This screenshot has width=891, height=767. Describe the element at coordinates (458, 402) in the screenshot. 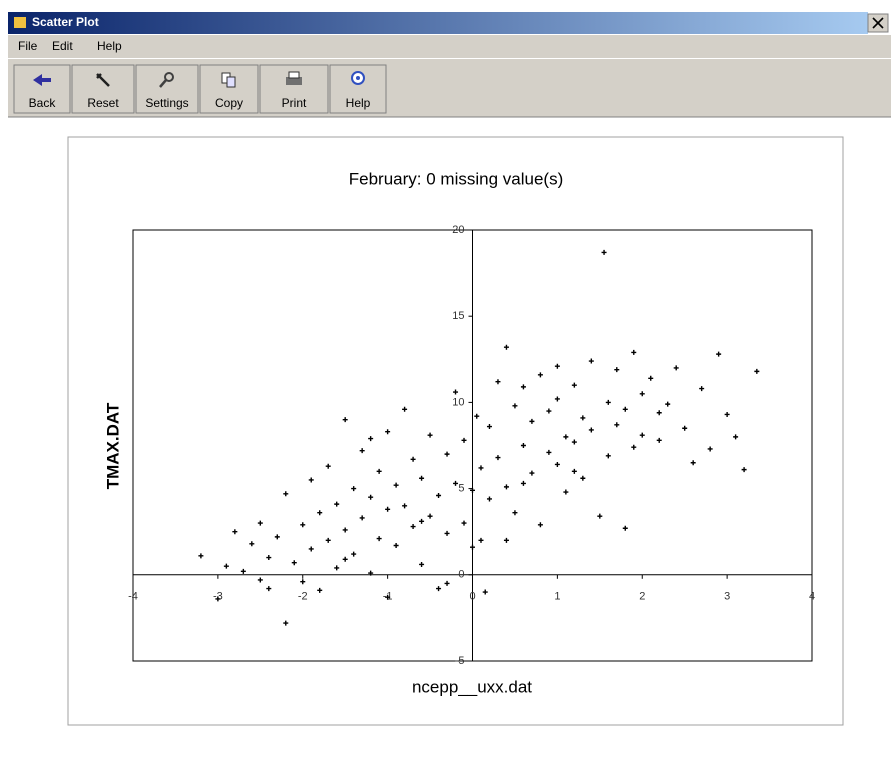

I see `y-tick-label: 10` at that location.